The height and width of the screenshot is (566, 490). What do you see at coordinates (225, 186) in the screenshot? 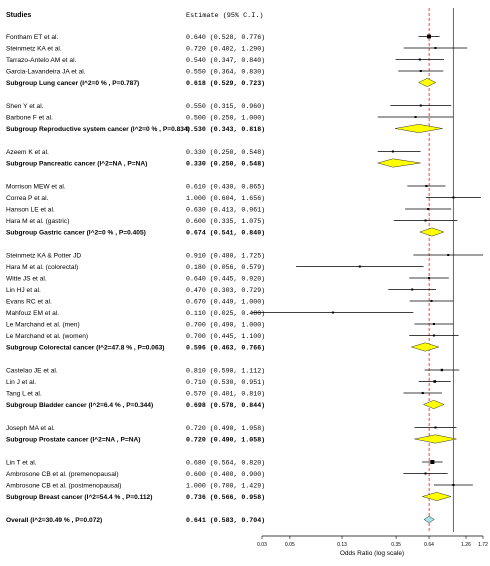
I see `study-estimate-text: 0.610 (0.430, 0.865)` at bounding box center [225, 186].